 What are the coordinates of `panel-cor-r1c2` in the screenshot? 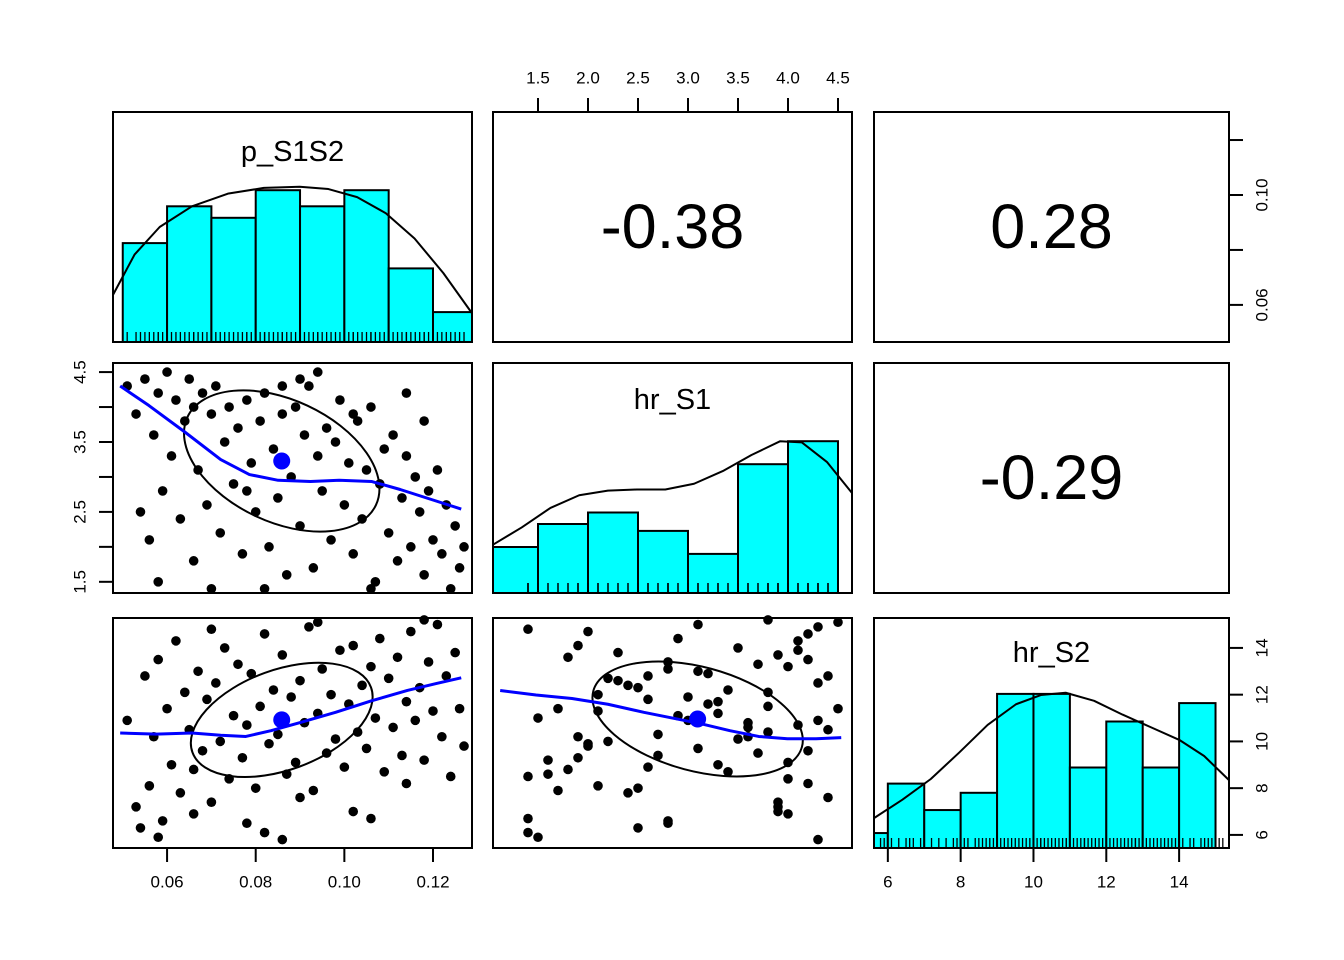 It's located at (672, 227).